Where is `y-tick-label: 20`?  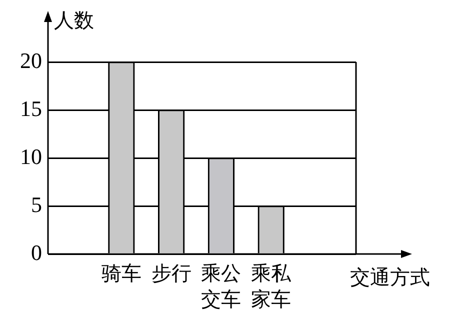 y-tick-label: 20 is located at coordinates (31, 60).